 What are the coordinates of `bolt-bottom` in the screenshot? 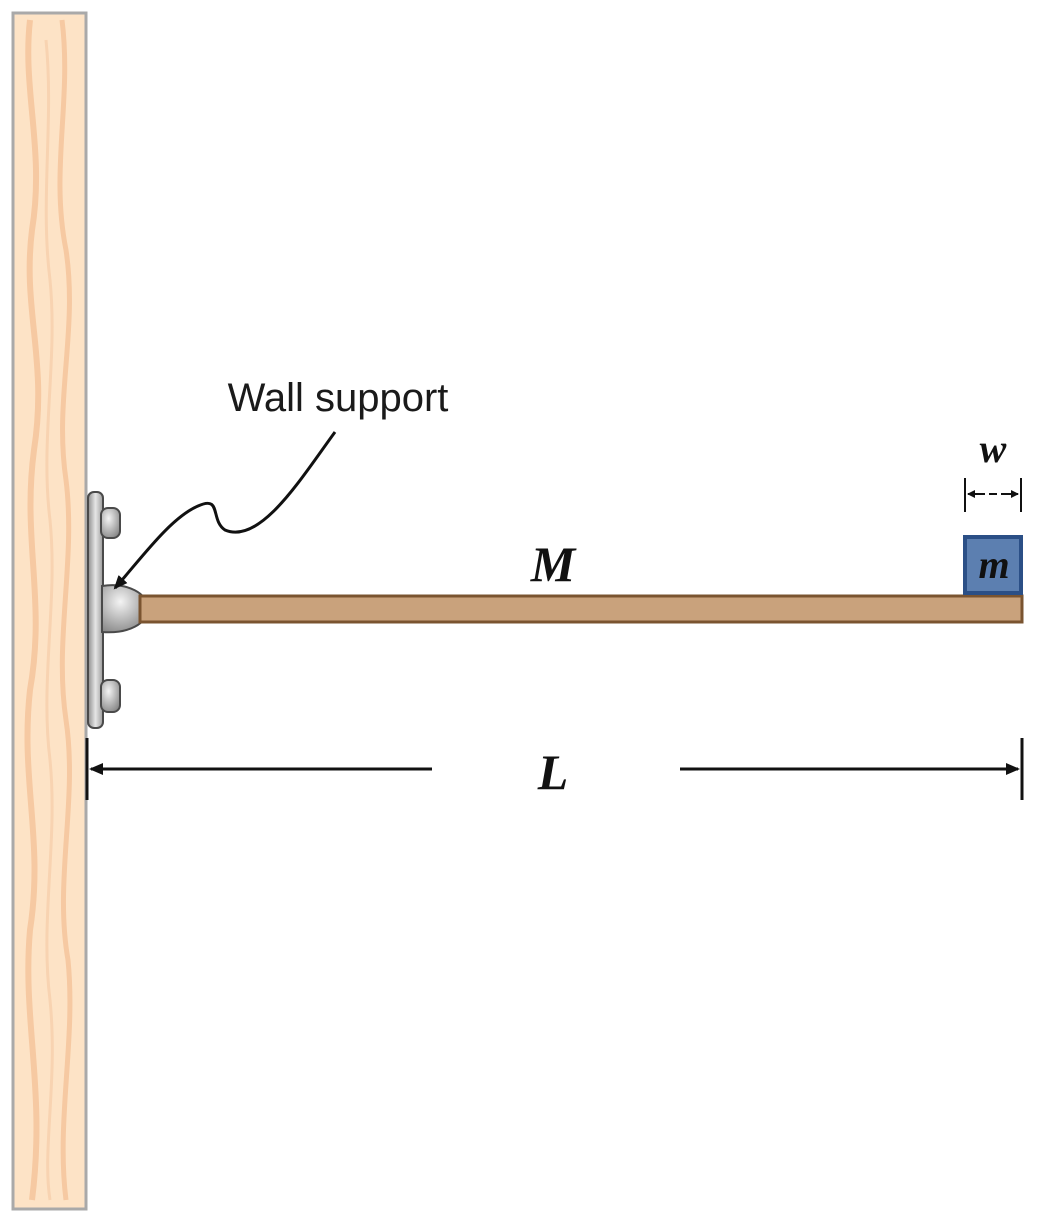 It's located at (110, 696).